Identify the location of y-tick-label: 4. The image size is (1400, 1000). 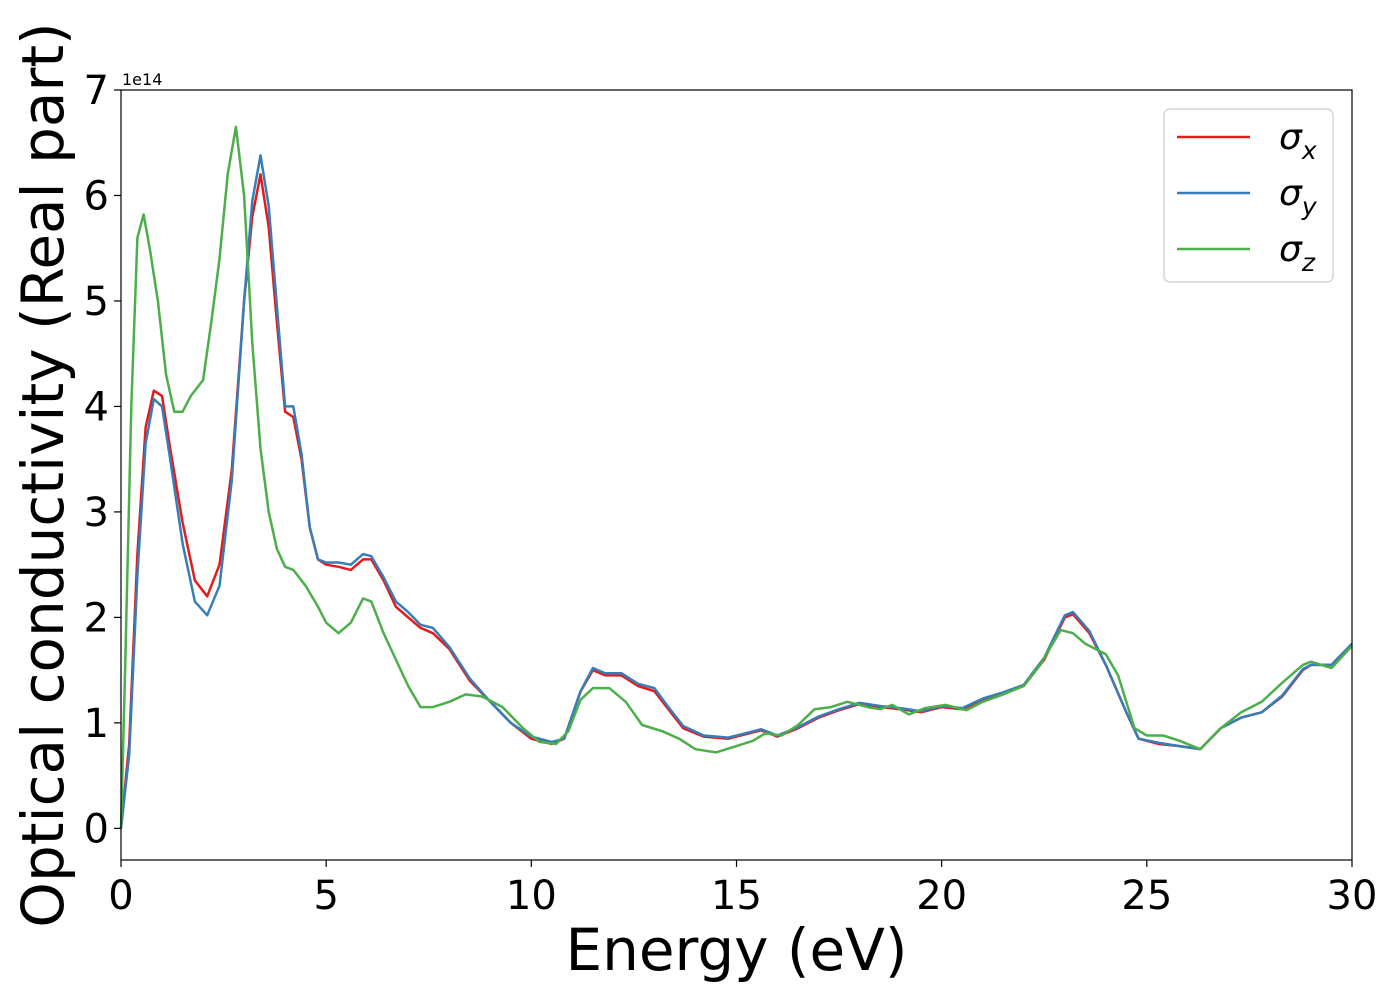
(96, 407).